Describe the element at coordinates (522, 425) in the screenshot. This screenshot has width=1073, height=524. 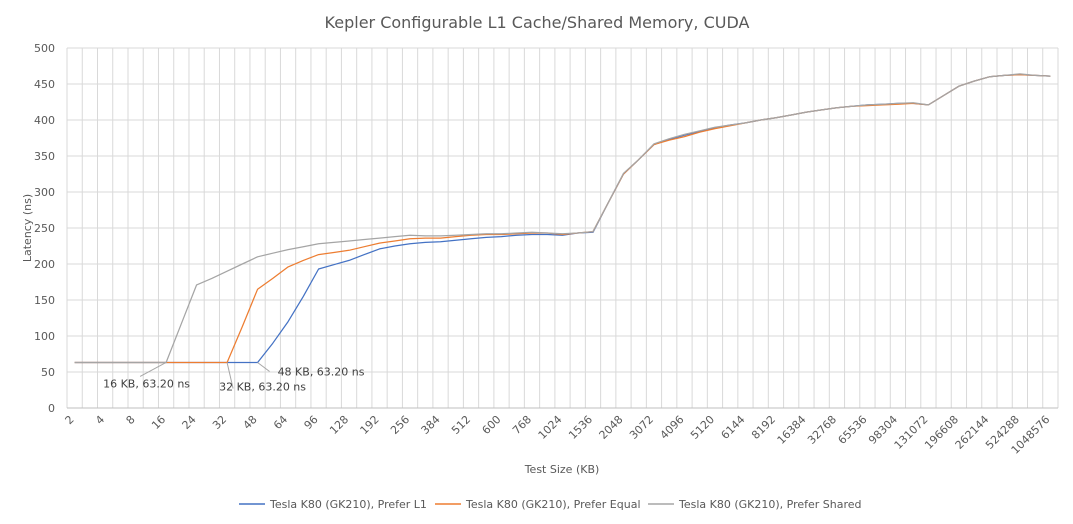
I see `x-tick-label: 768` at that location.